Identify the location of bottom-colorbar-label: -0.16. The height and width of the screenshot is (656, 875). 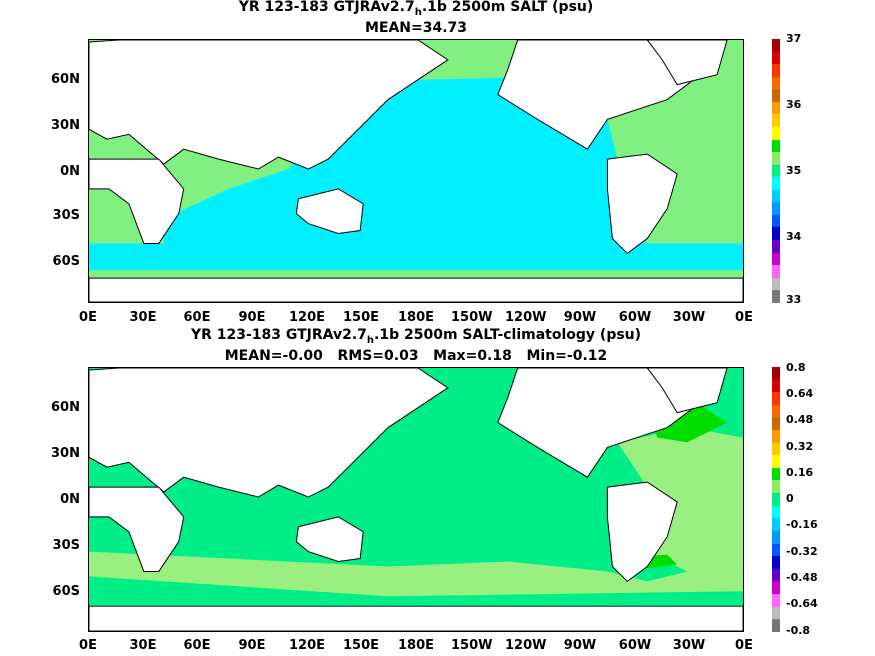
(802, 524).